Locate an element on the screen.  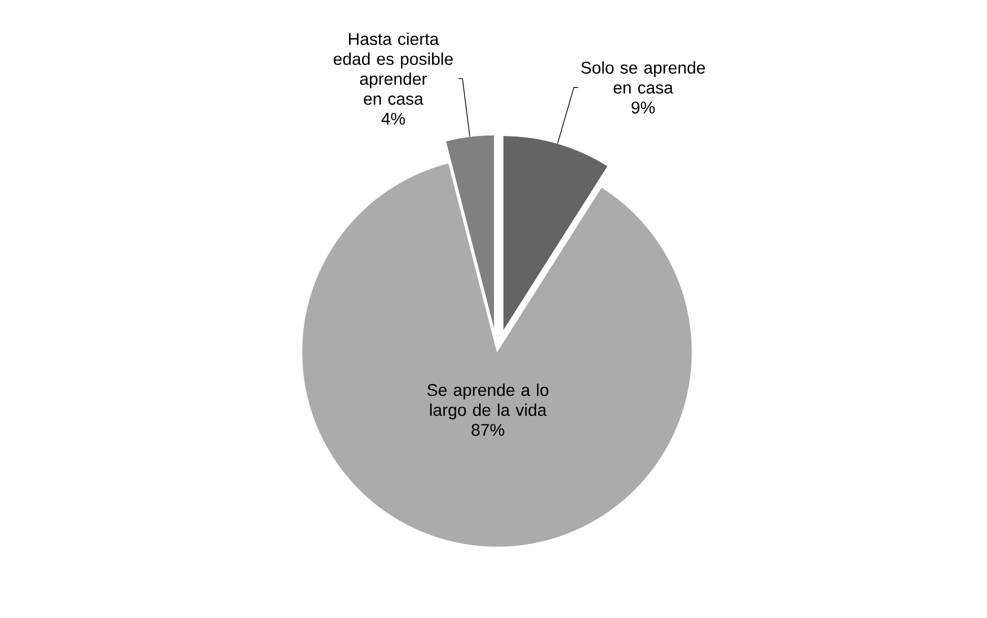
data-label: 87% is located at coordinates (488, 430).